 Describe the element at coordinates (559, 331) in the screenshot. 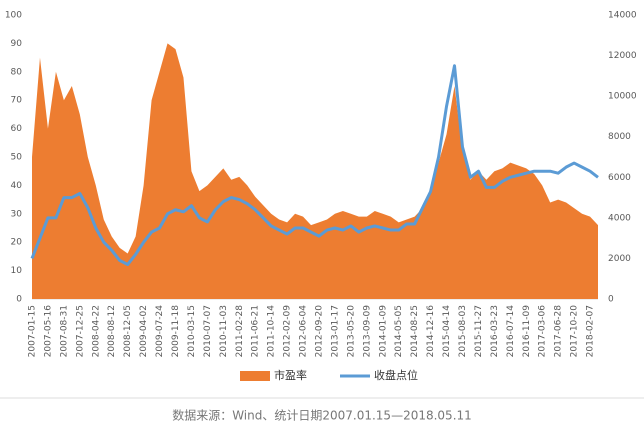

I see `x-tick-label: 2017-06-28` at that location.